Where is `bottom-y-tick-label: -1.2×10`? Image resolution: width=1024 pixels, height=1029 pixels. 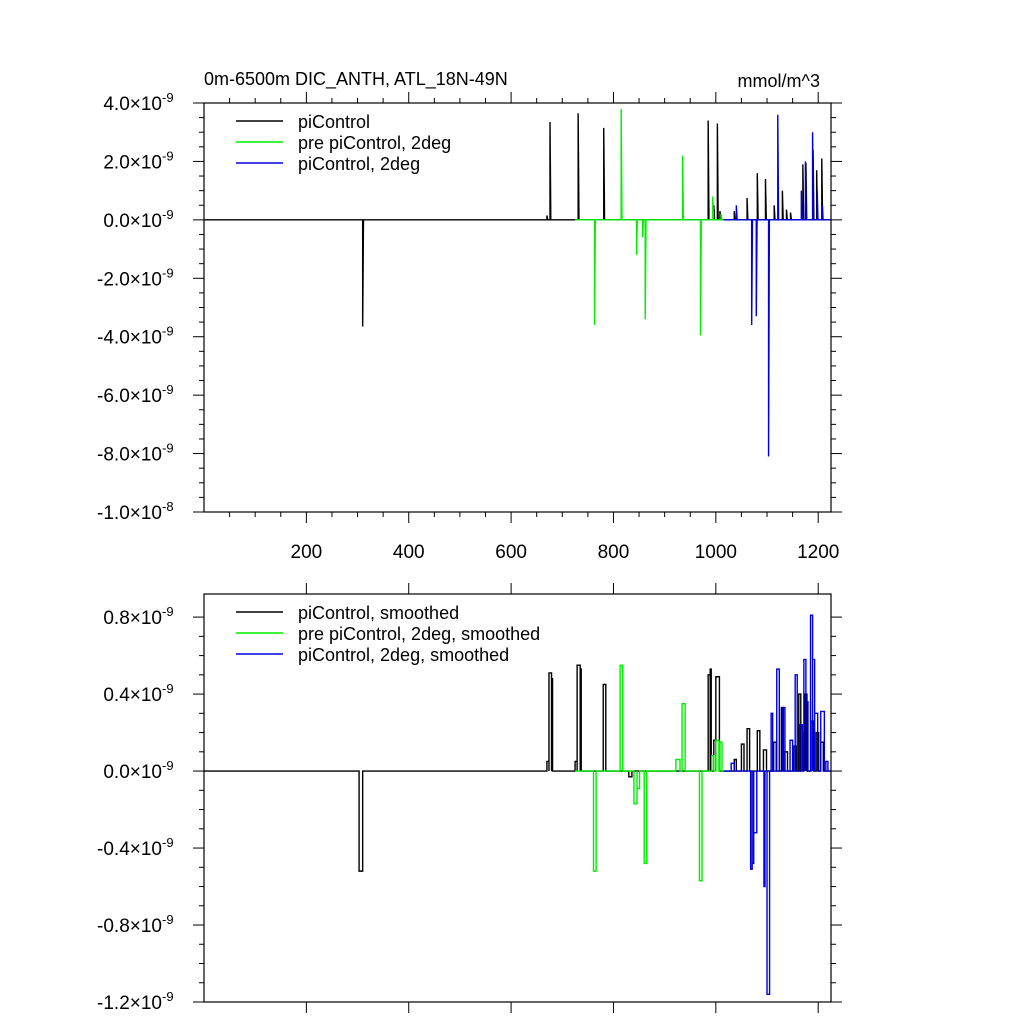 bottom-y-tick-label: -1.2×10 is located at coordinates (129, 1003).